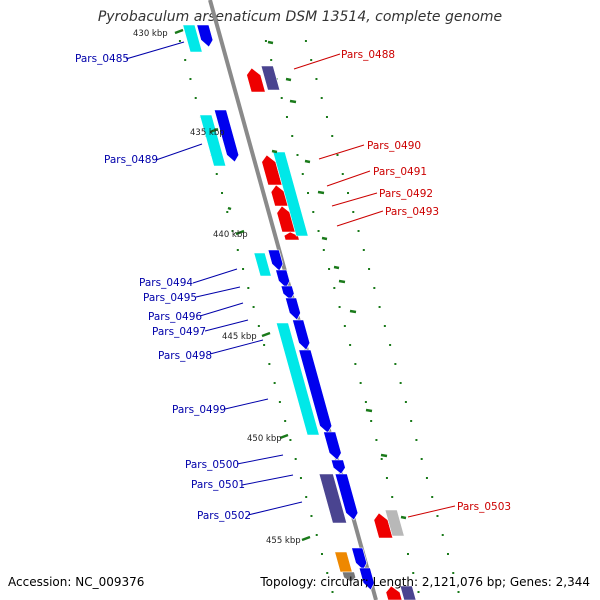 The image size is (600, 600). Describe the element at coordinates (343, 562) in the screenshot. I see `orange-block` at that location.